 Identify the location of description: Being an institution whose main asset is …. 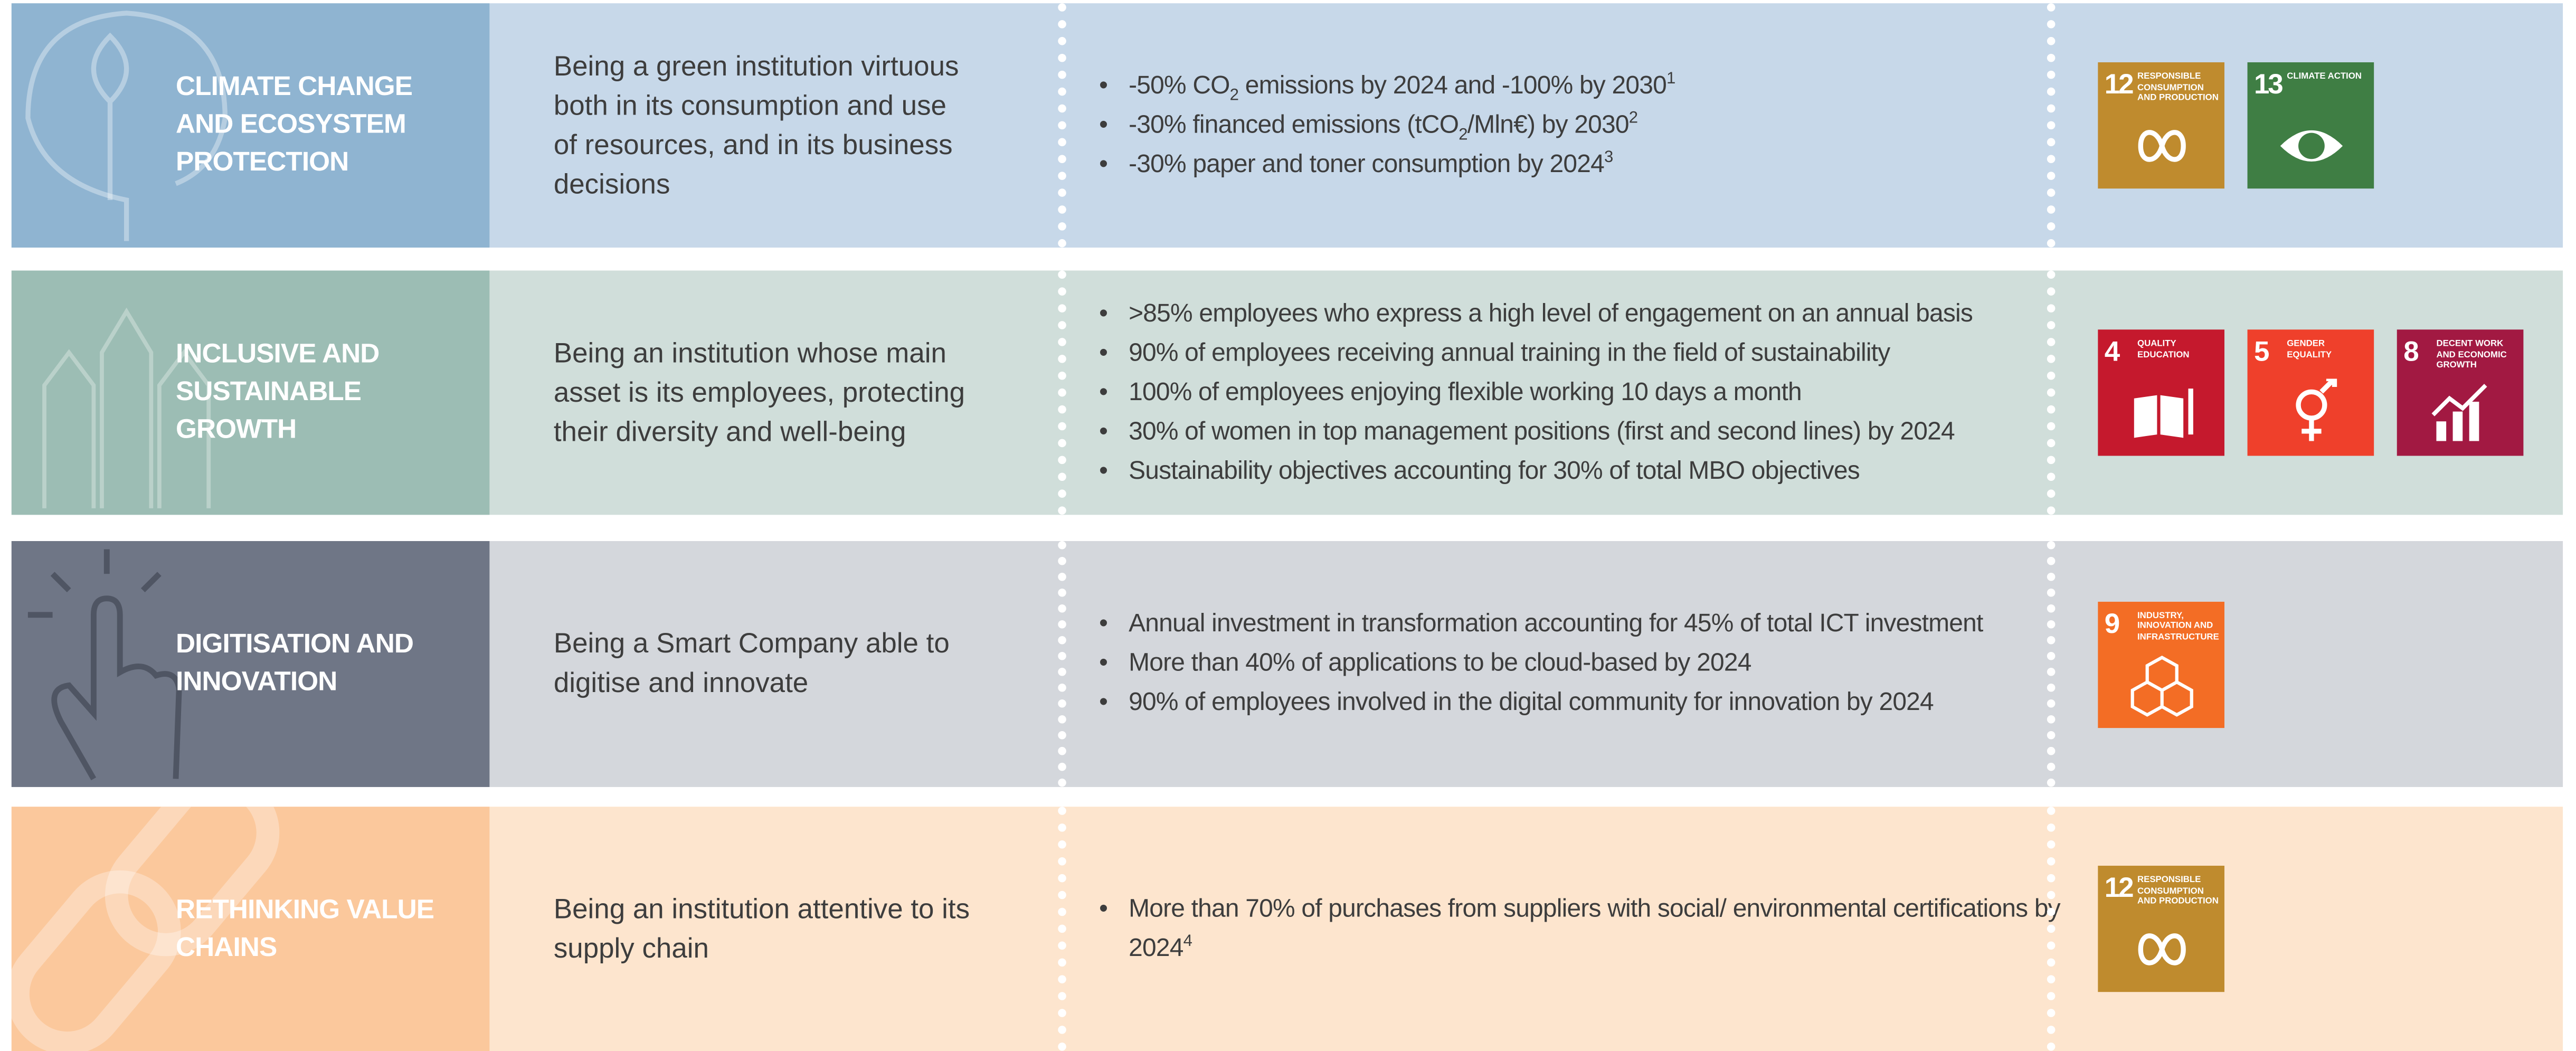
(759, 393).